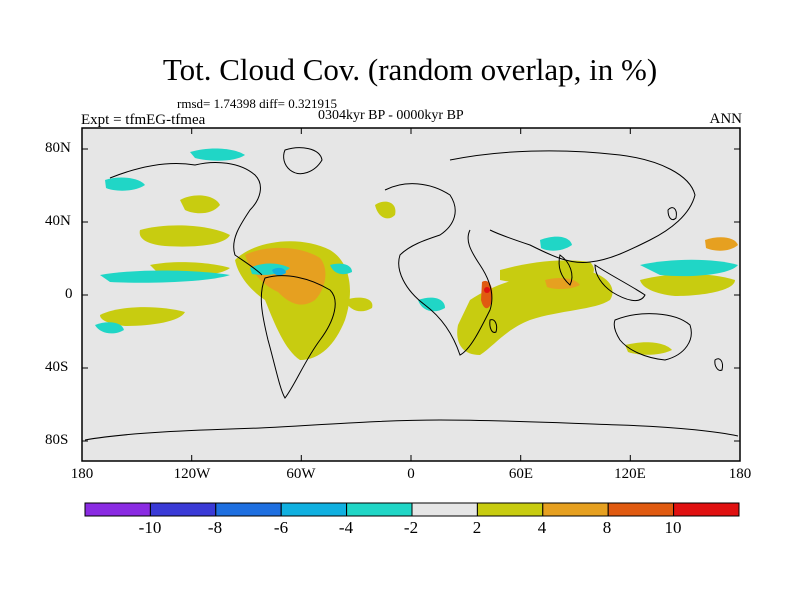 This screenshot has width=800, height=600. Describe the element at coordinates (687, 285) in the screenshot. I see `patch-west-pacific` at that location.